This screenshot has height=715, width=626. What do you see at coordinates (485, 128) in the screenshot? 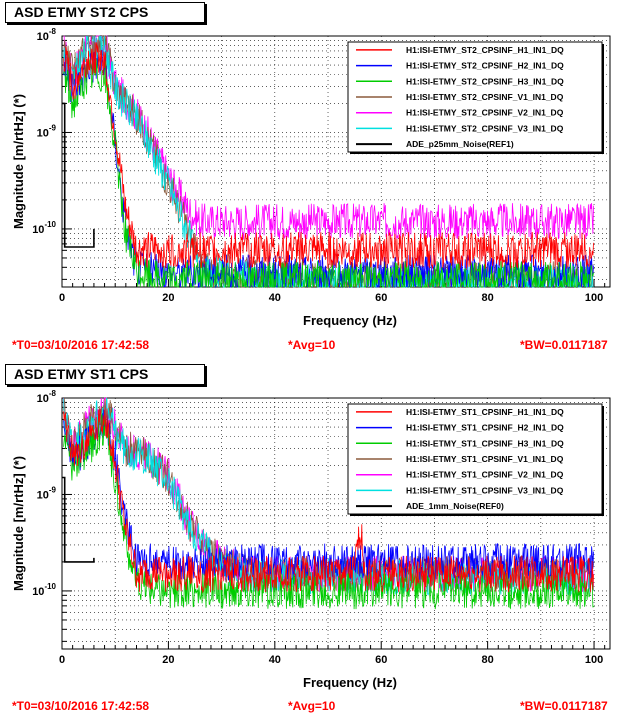
I see `legend-entry: H1:ISI-ETMY_ST2_CPSINF_V3_IN1_DQ` at bounding box center [485, 128].